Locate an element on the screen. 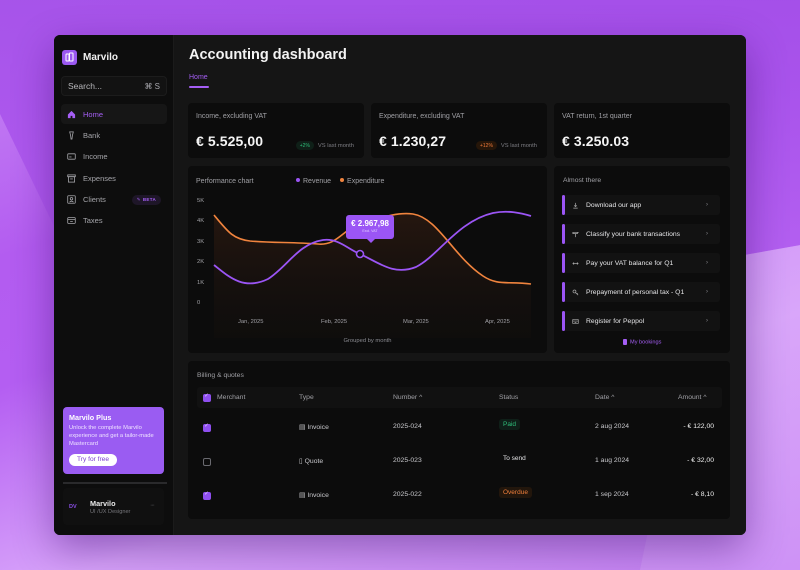 Image resolution: width=800 pixels, height=570 pixels. row-number: 2025-024 is located at coordinates (407, 426).